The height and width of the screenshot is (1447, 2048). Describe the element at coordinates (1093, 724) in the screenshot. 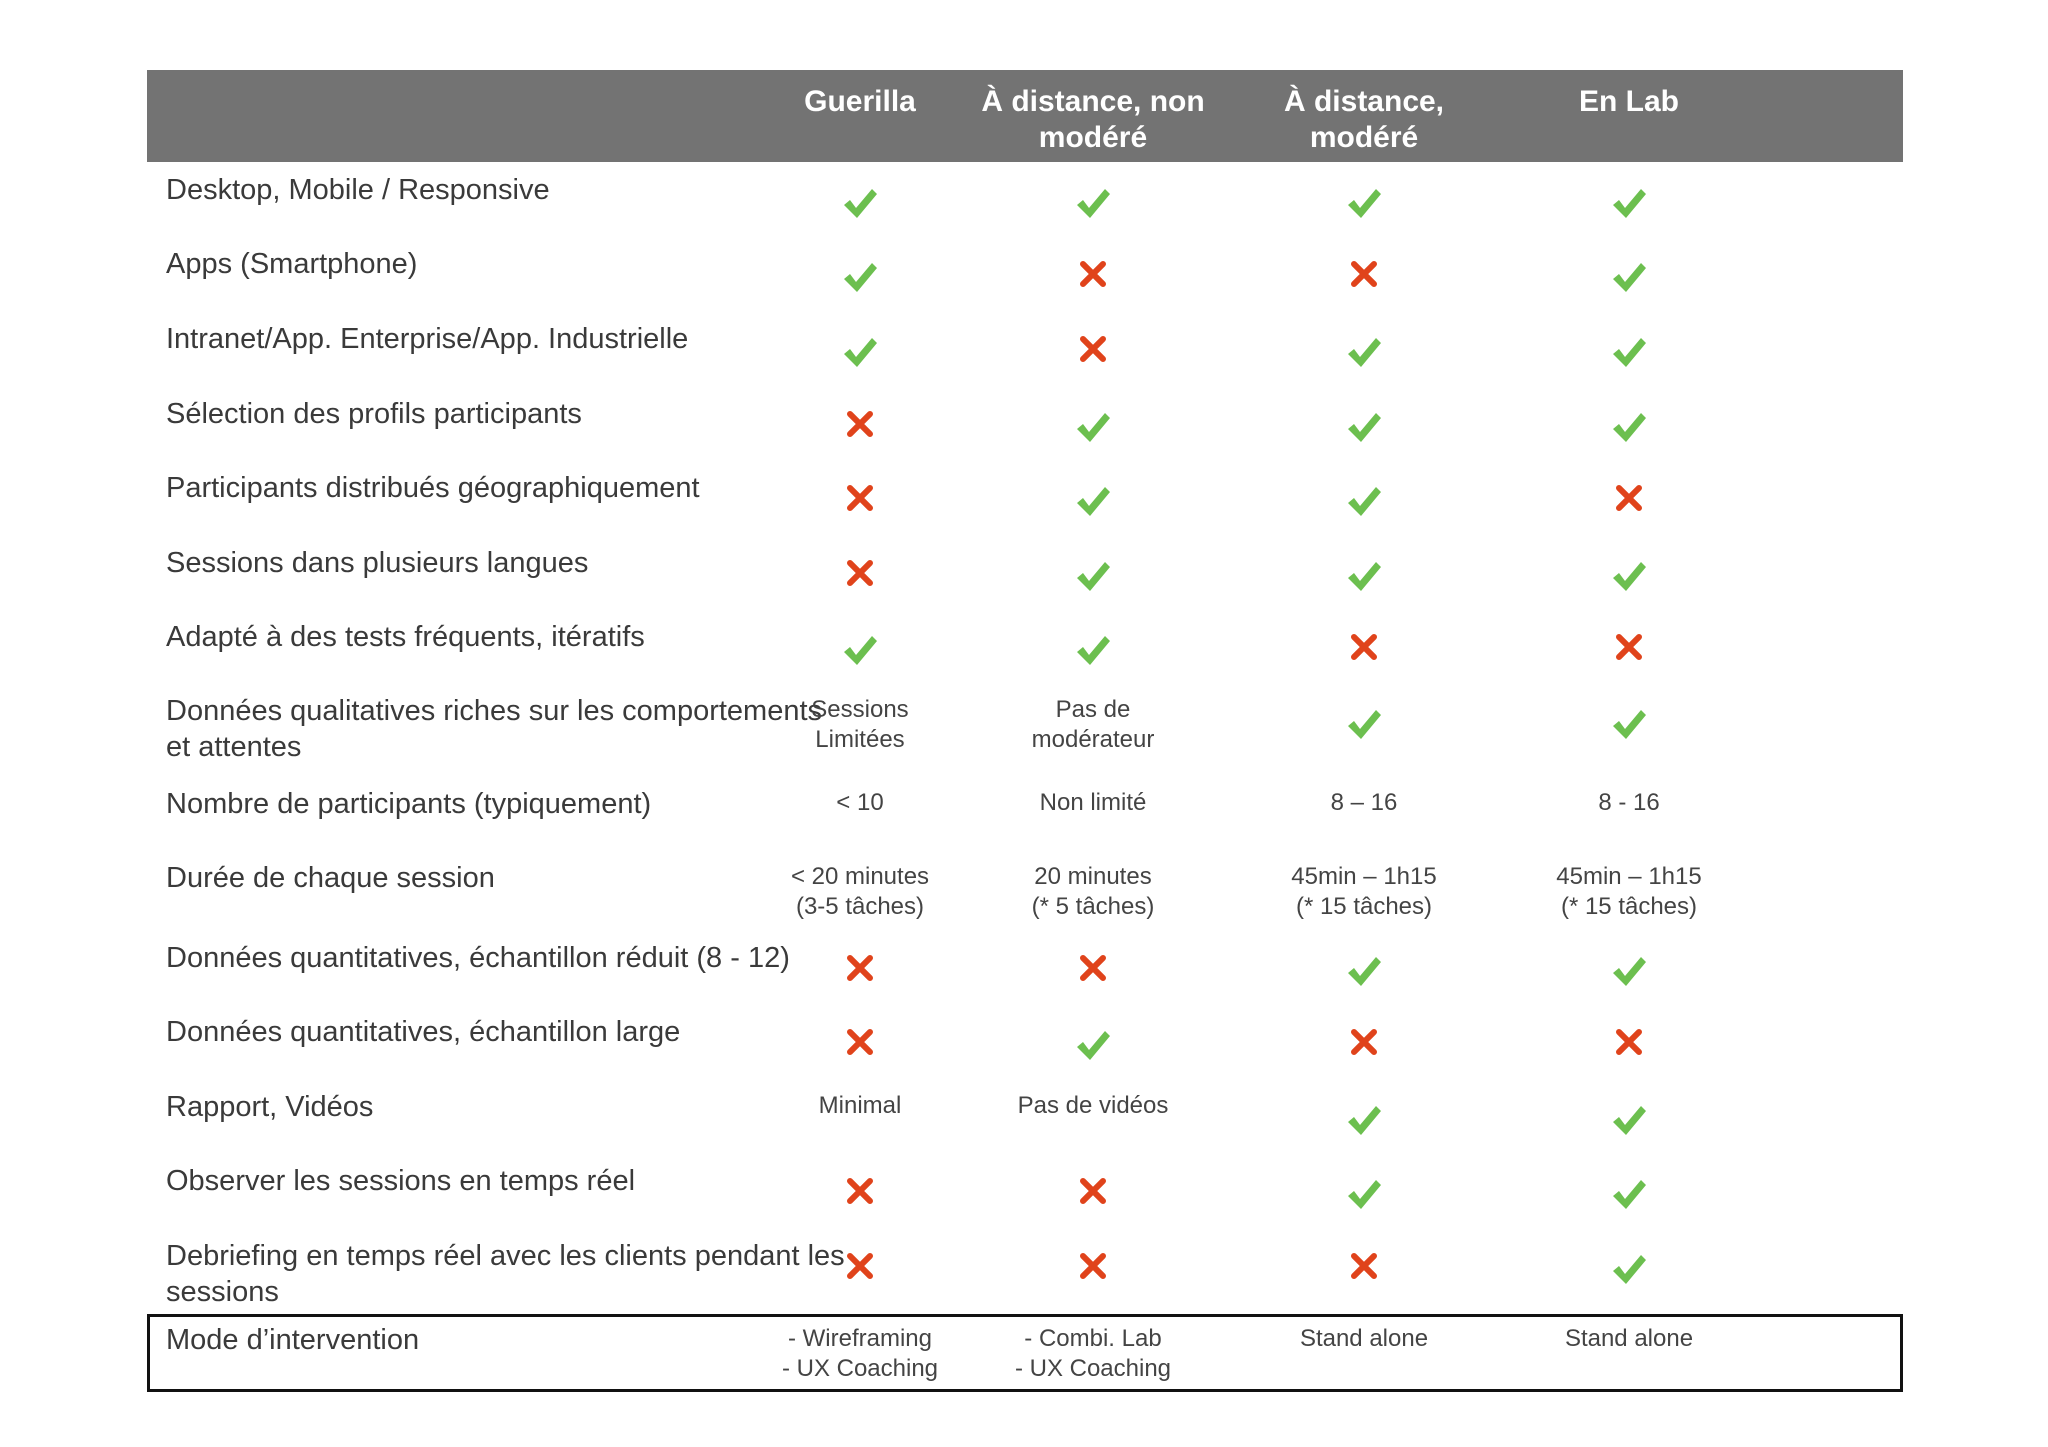

I see `cell-text: Pas de modérateur` at that location.